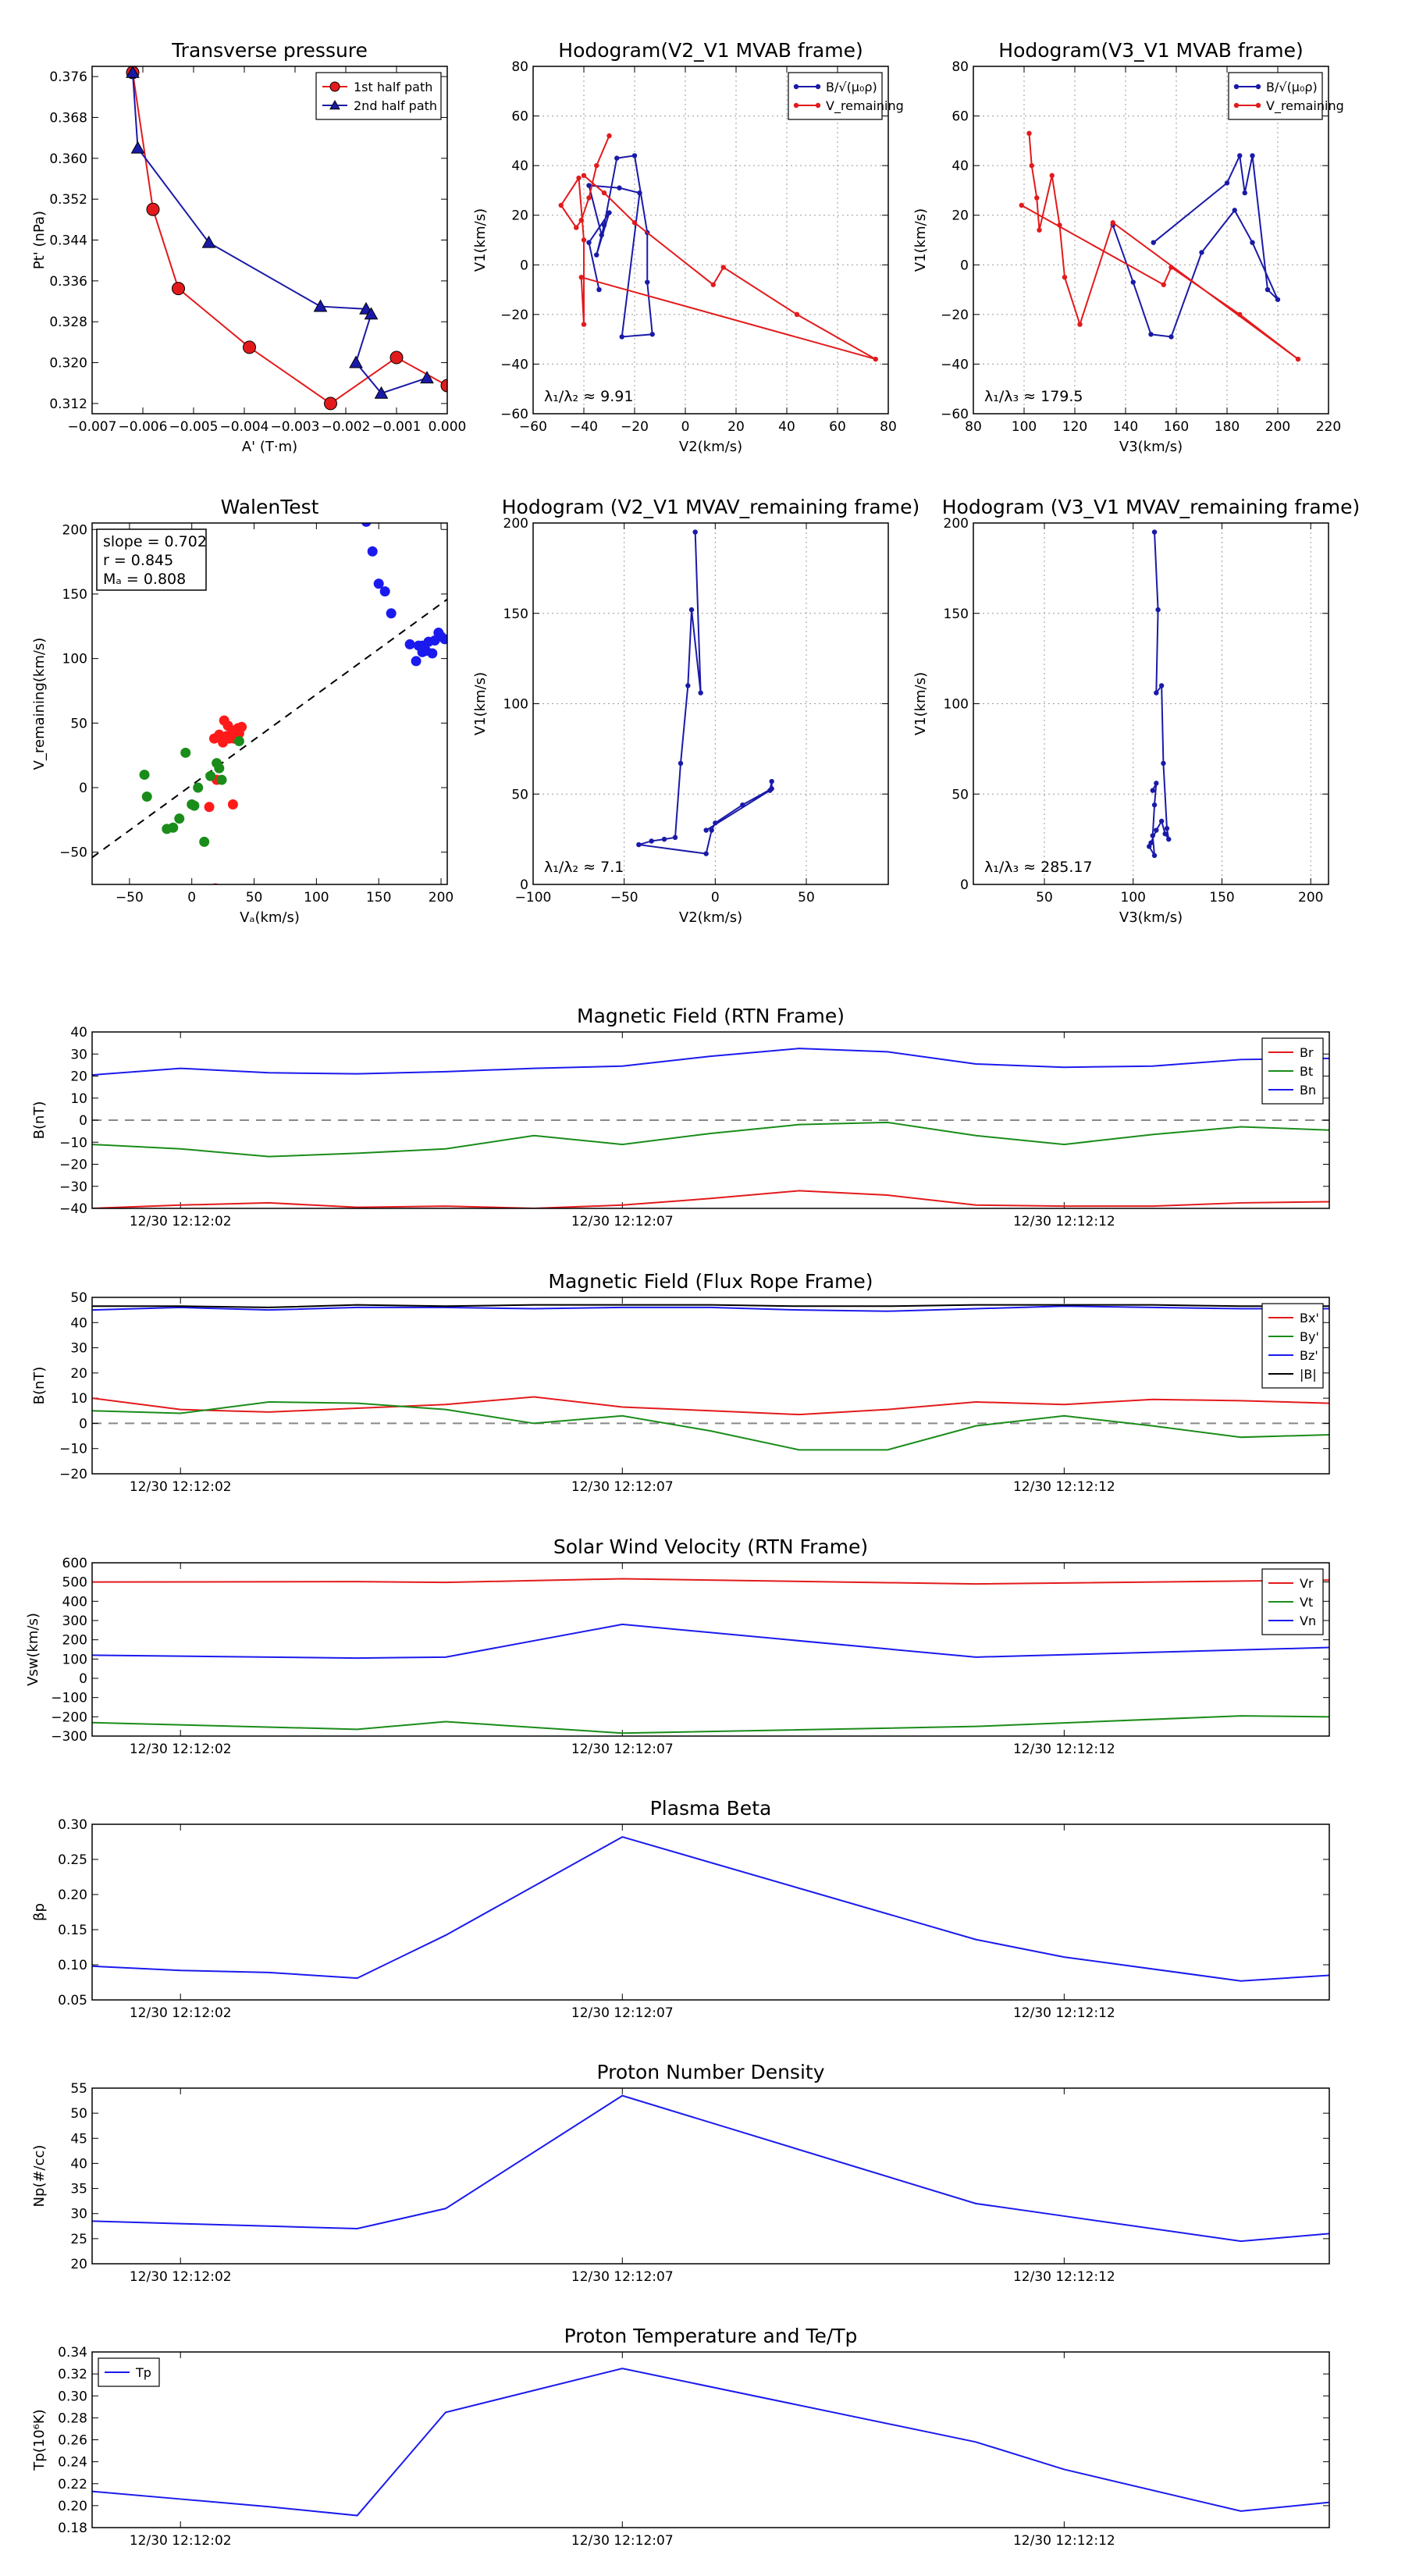  What do you see at coordinates (40, 2440) in the screenshot?
I see `y-axis-label: Tp(10⁶K)` at bounding box center [40, 2440].